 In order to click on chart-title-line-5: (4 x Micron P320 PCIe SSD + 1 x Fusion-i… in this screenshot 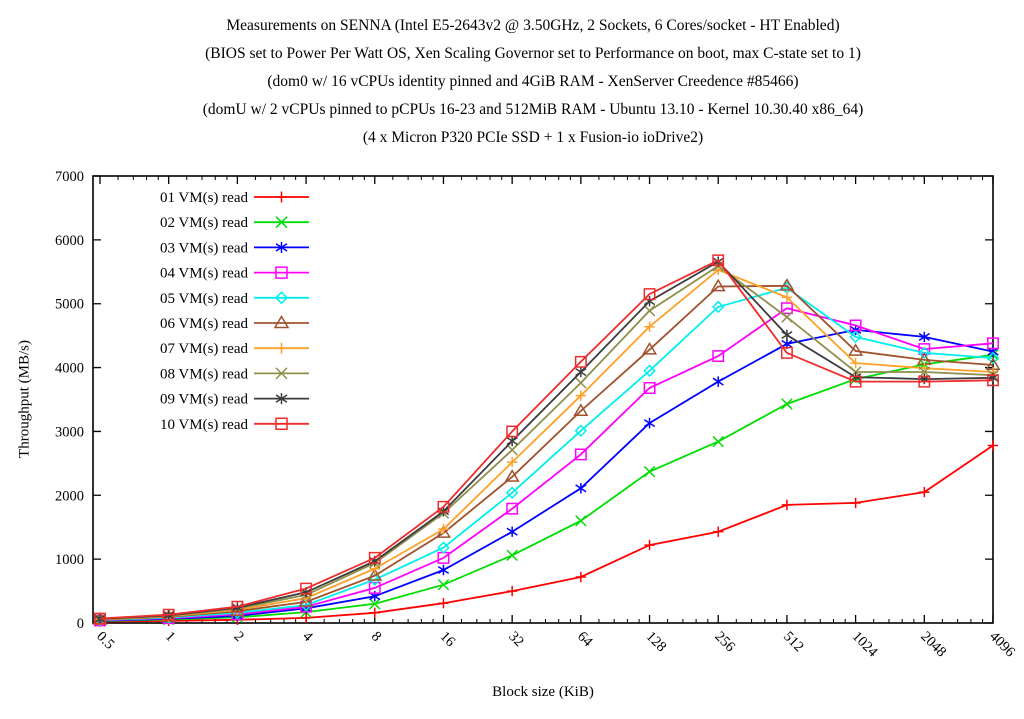, I will do `click(533, 137)`.